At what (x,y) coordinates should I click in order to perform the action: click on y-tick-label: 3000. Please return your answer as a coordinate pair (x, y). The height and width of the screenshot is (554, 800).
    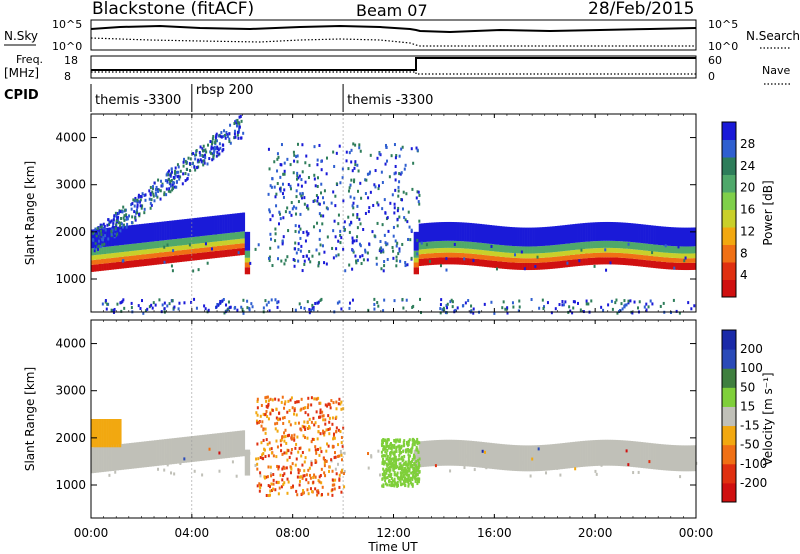
    Looking at the image, I should click on (70, 185).